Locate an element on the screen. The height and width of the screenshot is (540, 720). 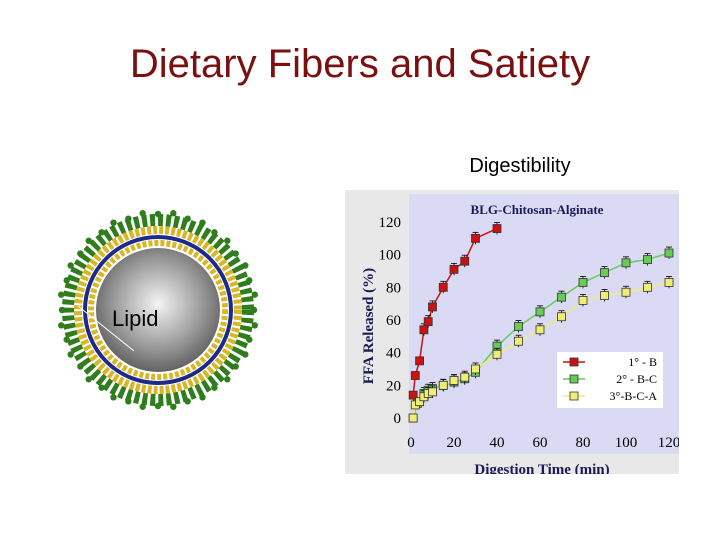
y-tick-label: 100 is located at coordinates (390, 256).